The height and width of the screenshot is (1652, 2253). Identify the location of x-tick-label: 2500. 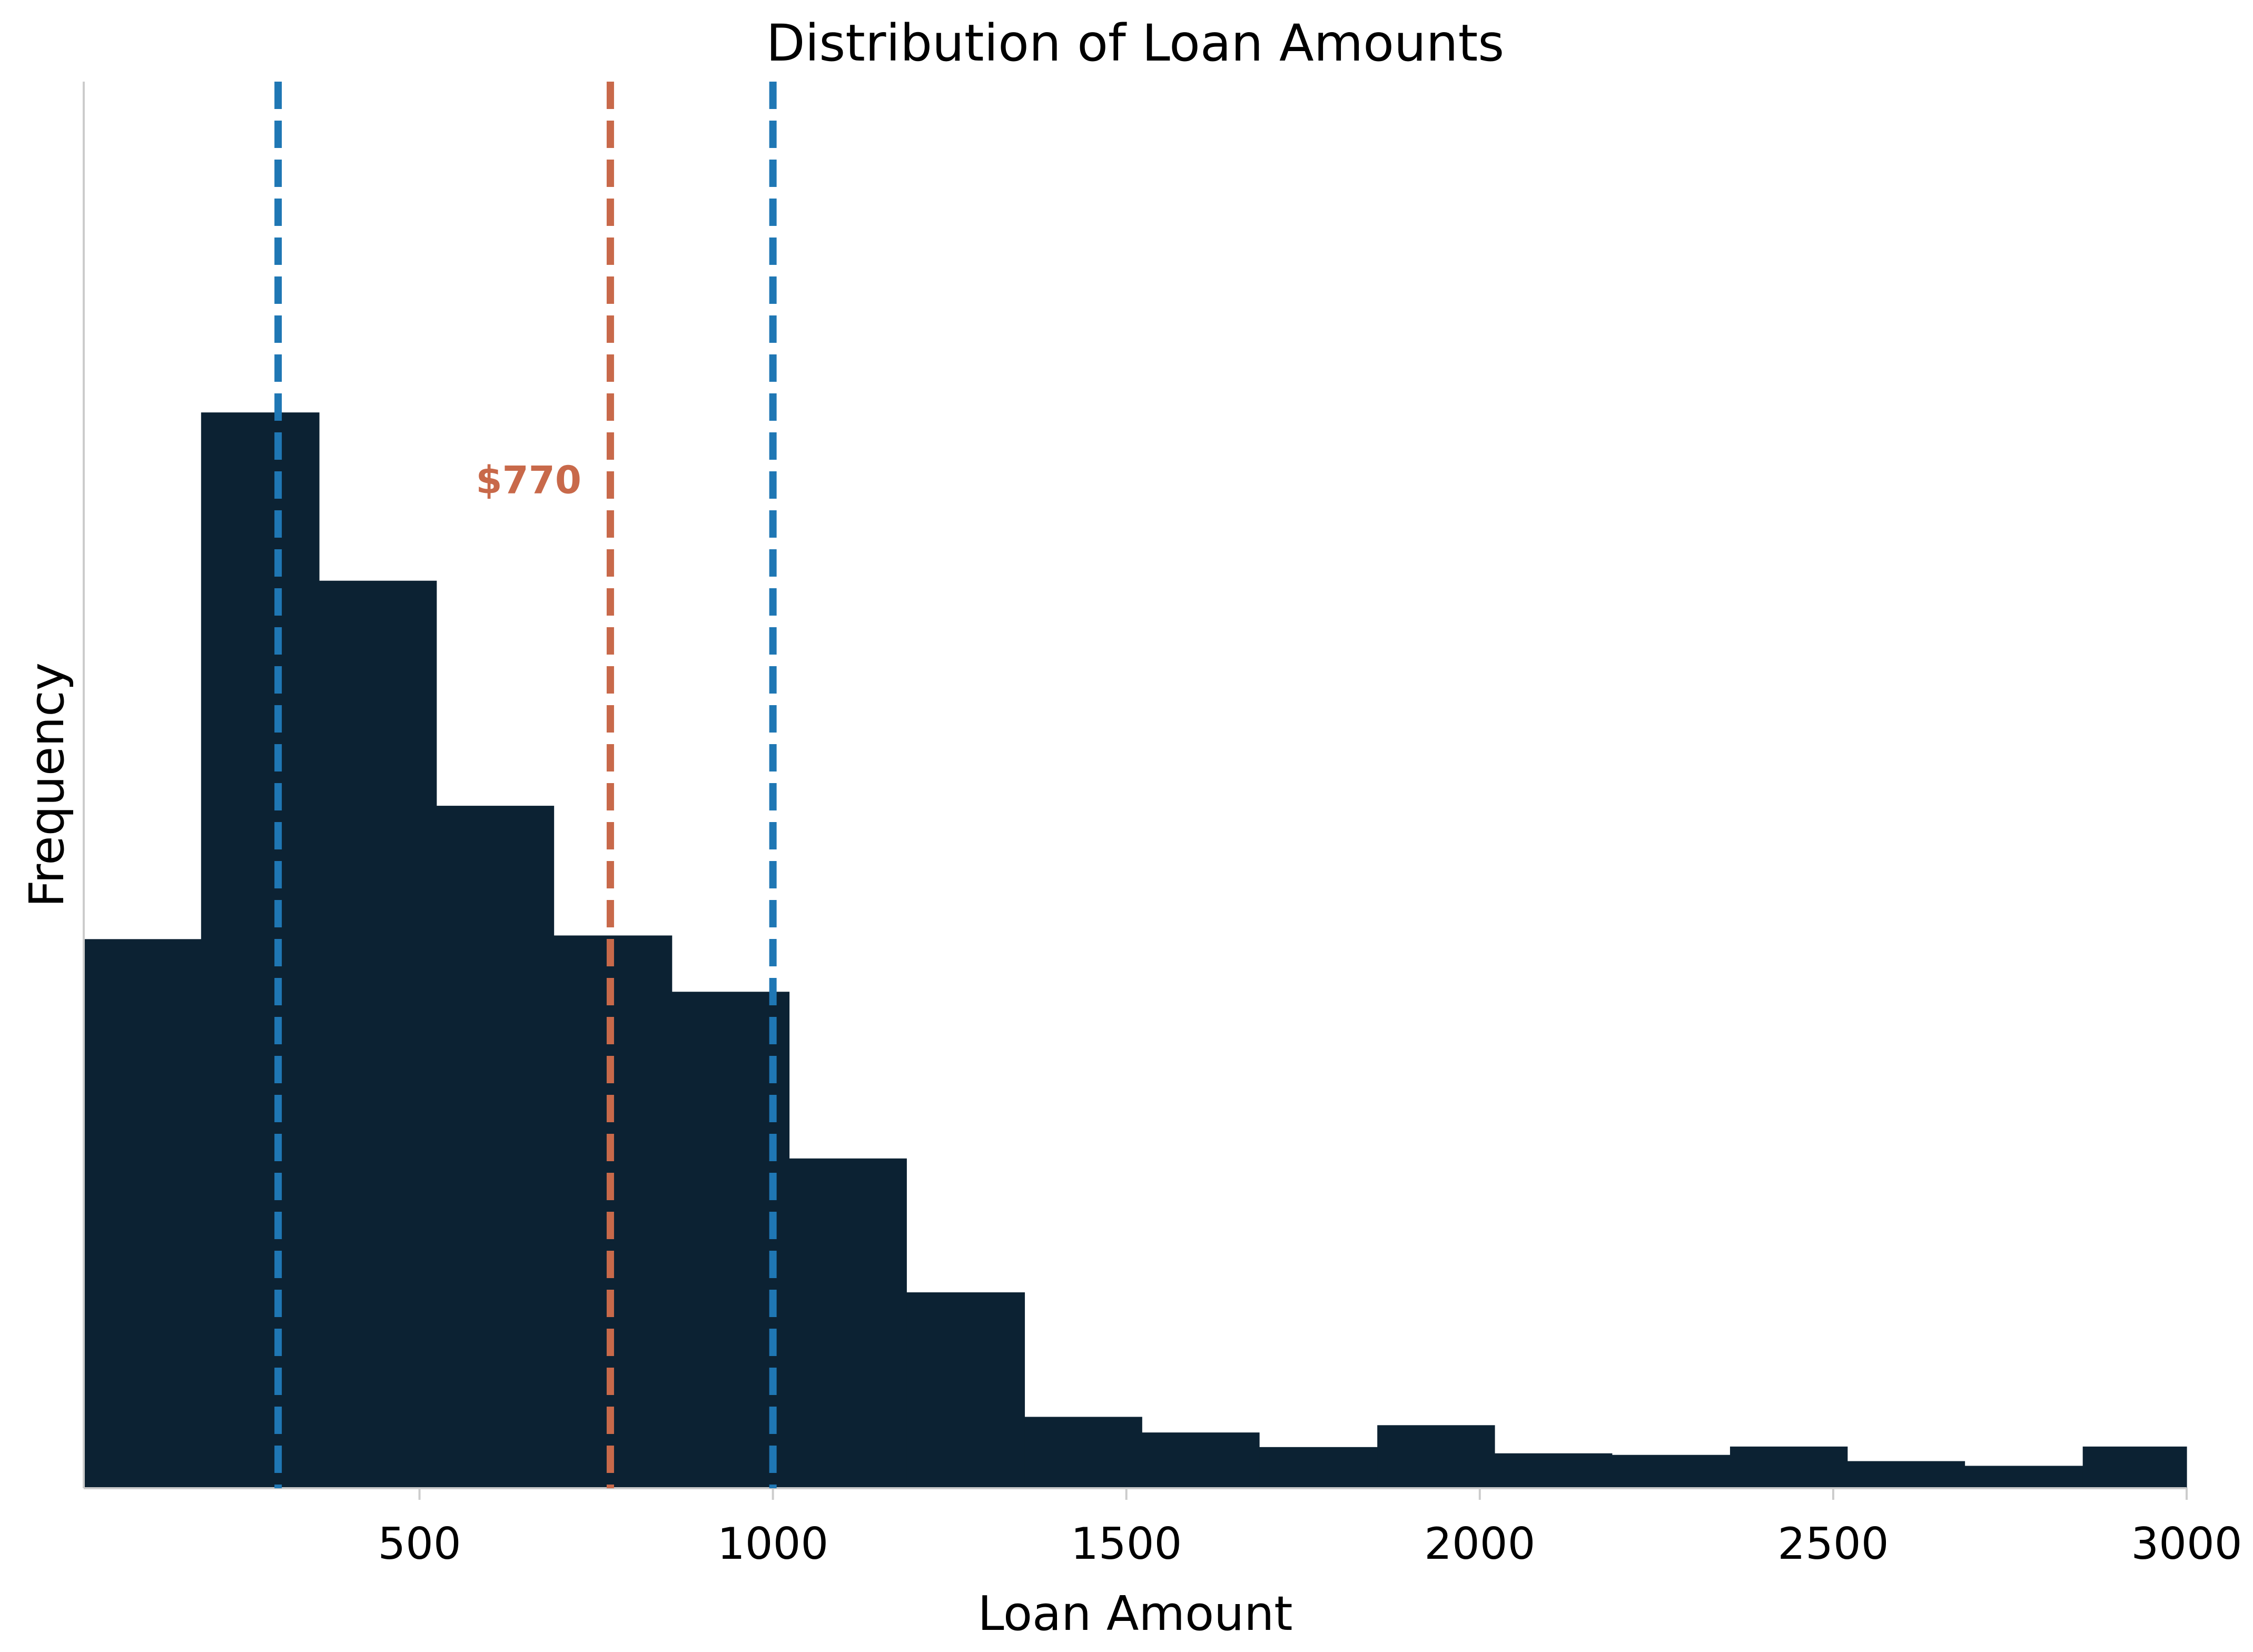
(1833, 1544).